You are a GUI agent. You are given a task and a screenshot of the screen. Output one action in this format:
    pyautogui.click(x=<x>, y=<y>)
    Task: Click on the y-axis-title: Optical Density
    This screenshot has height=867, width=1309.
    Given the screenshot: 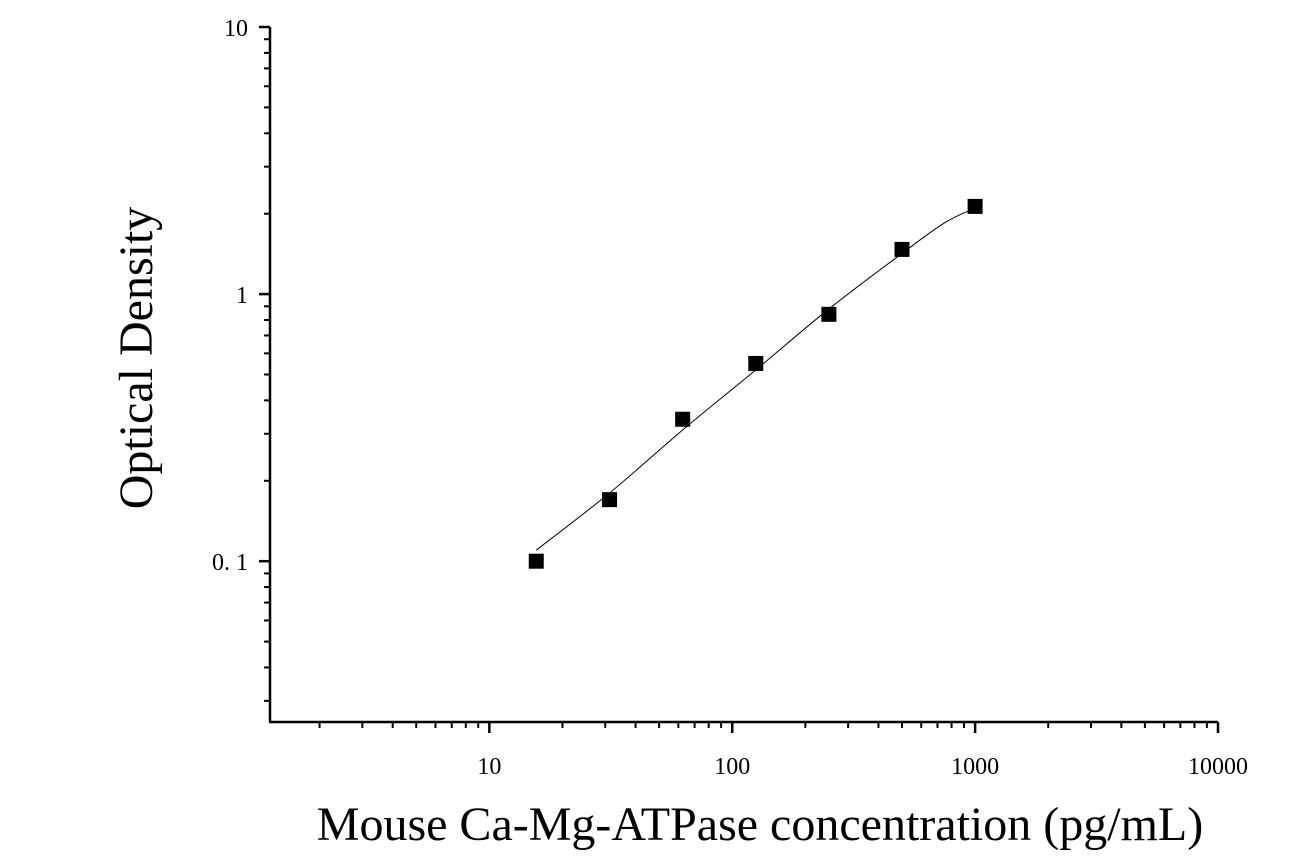 What is the action you would take?
    pyautogui.click(x=136, y=358)
    